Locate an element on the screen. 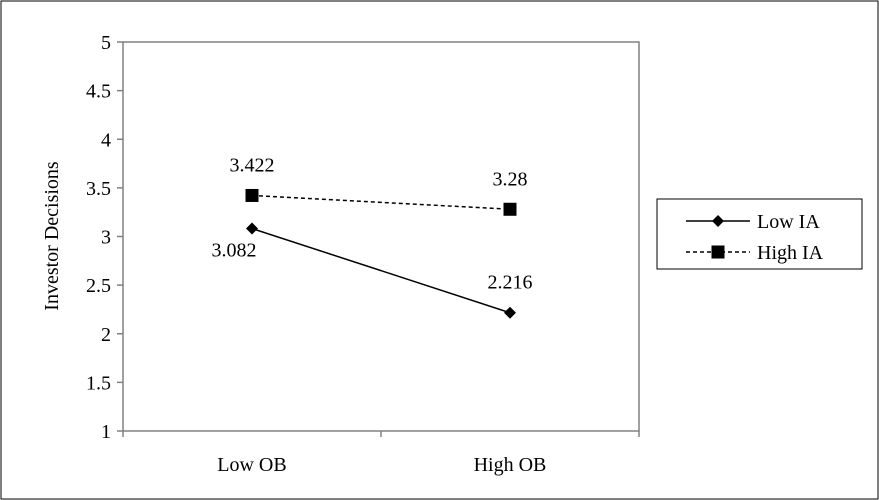 The image size is (879, 500). data-labels: 3.082 2.216 3.422 3.28 is located at coordinates (372, 223).